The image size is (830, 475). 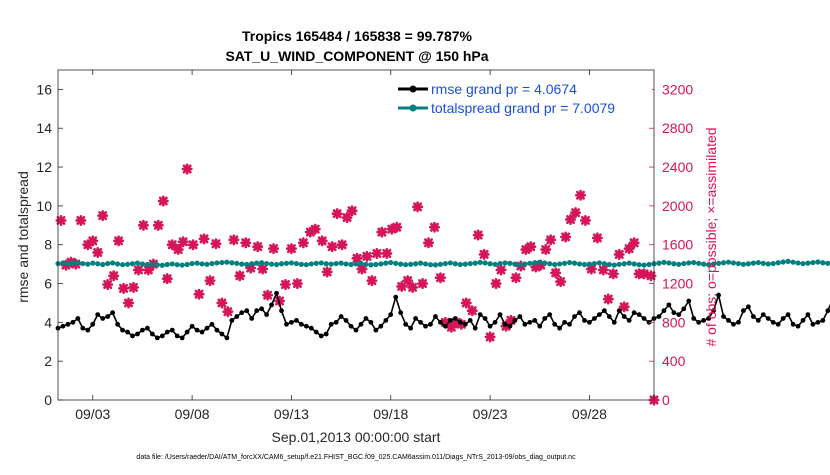 What do you see at coordinates (356, 437) in the screenshot?
I see `x-axis-label: Sep.01,2013 00:00:00 start` at bounding box center [356, 437].